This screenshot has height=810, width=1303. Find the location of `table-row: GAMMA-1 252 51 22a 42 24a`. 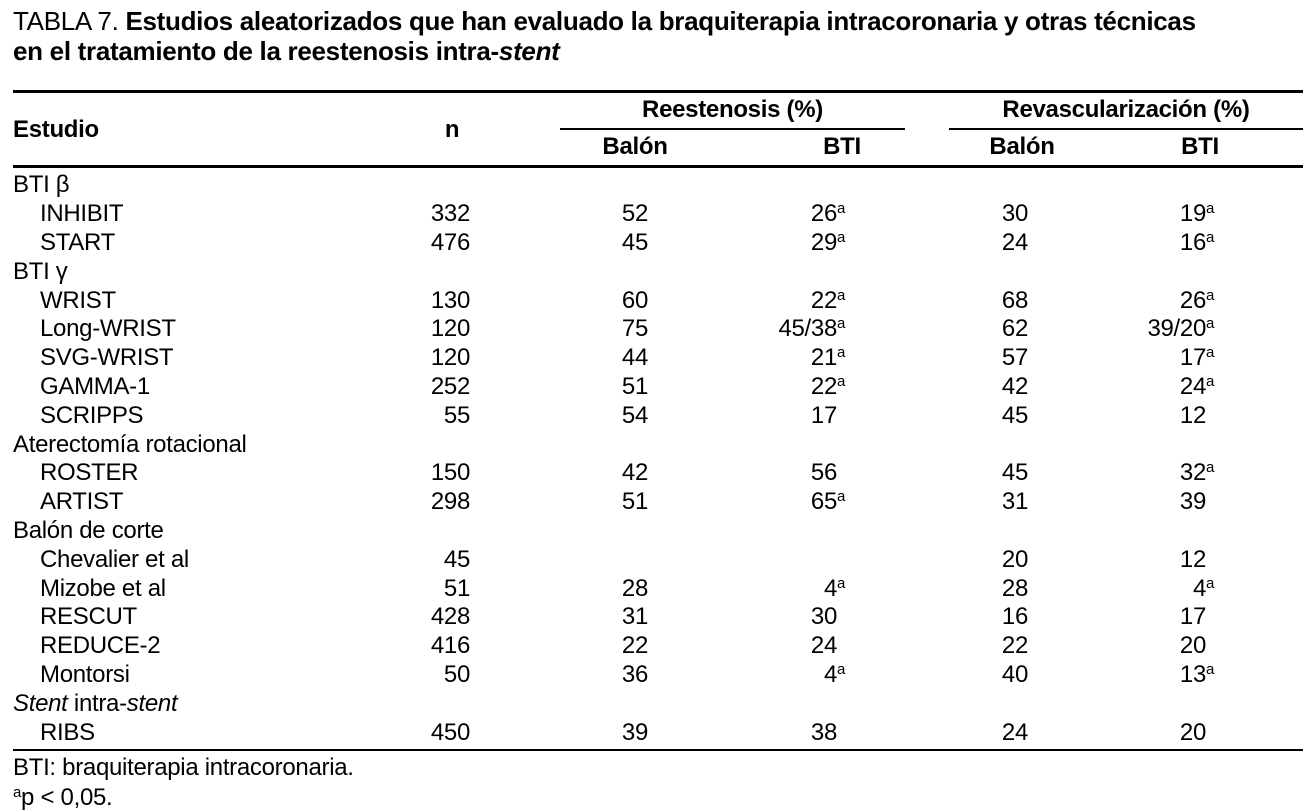

table-row: GAMMA-1 252 51 22a 42 24a is located at coordinates (658, 387).